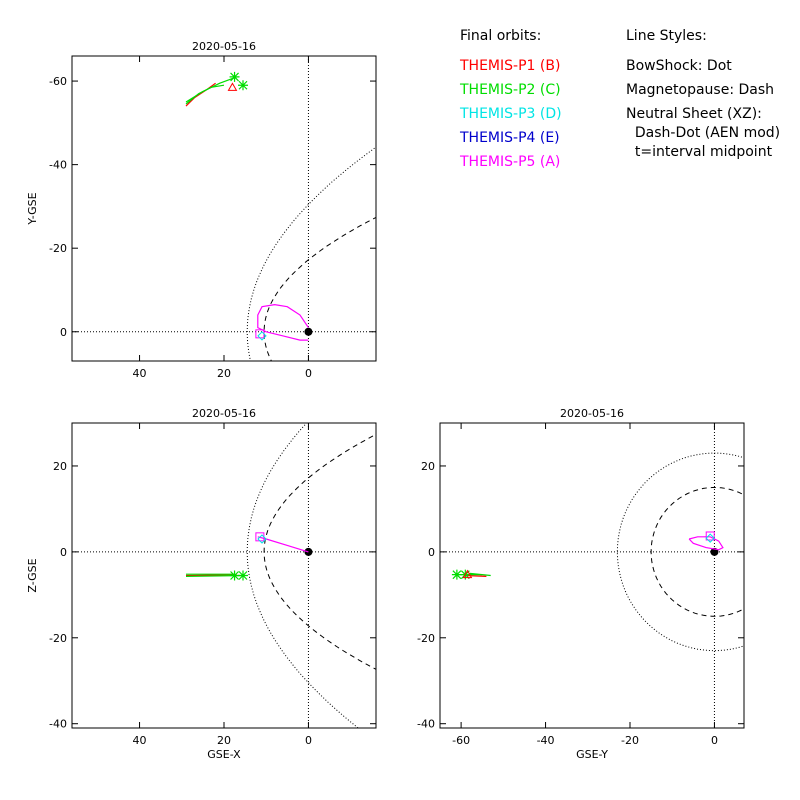 This screenshot has height=800, width=800. Describe the element at coordinates (461, 740) in the screenshot. I see `x-tick-label: -60` at that location.